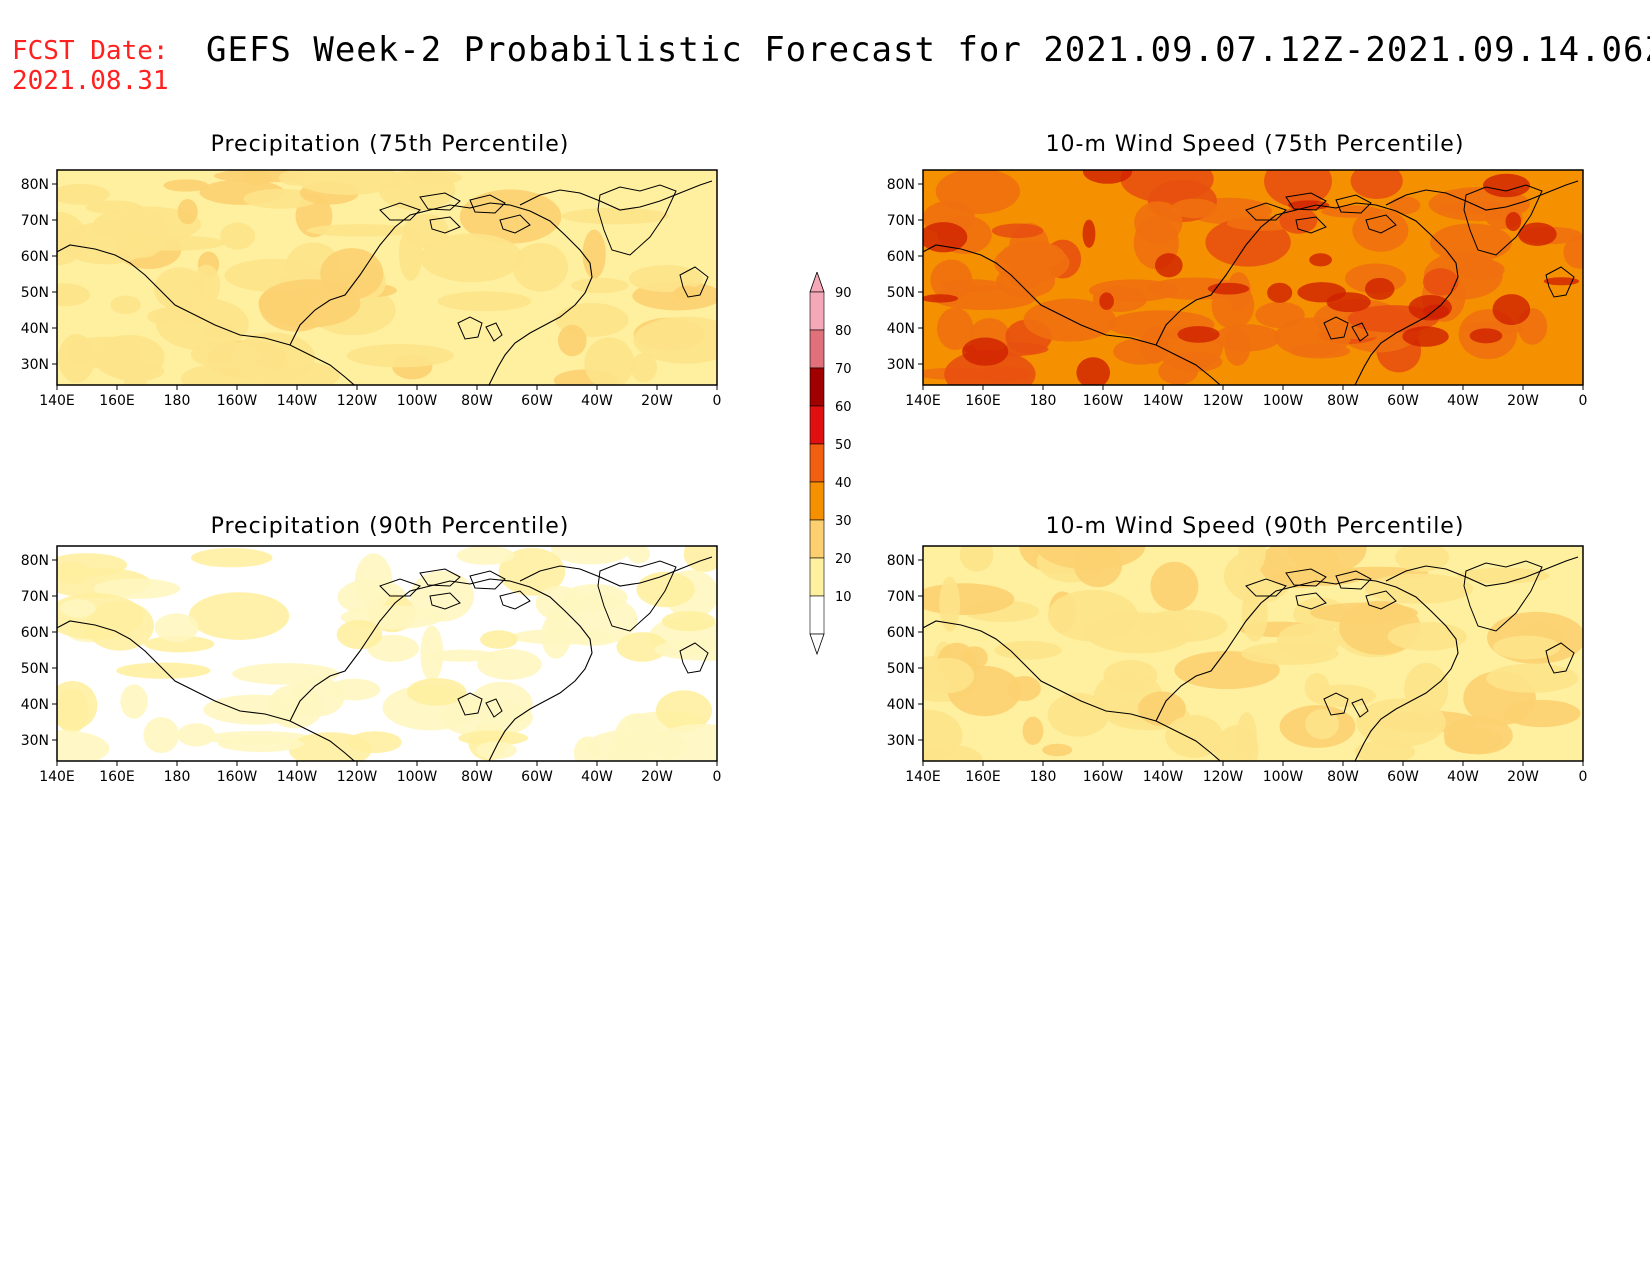 This screenshot has width=1650, height=1275. Describe the element at coordinates (177, 401) in the screenshot. I see `lon-tick-label: 180` at that location.